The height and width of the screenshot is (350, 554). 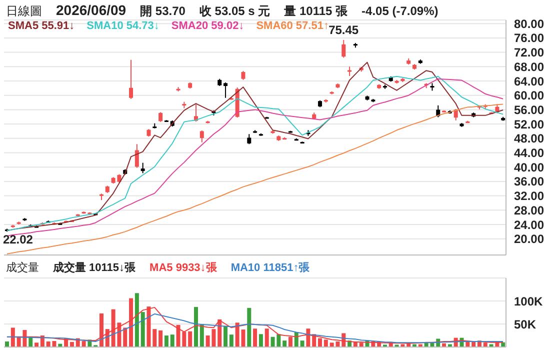 I want to click on chart-subtitle: 2026/06/09, so click(x=91, y=10).